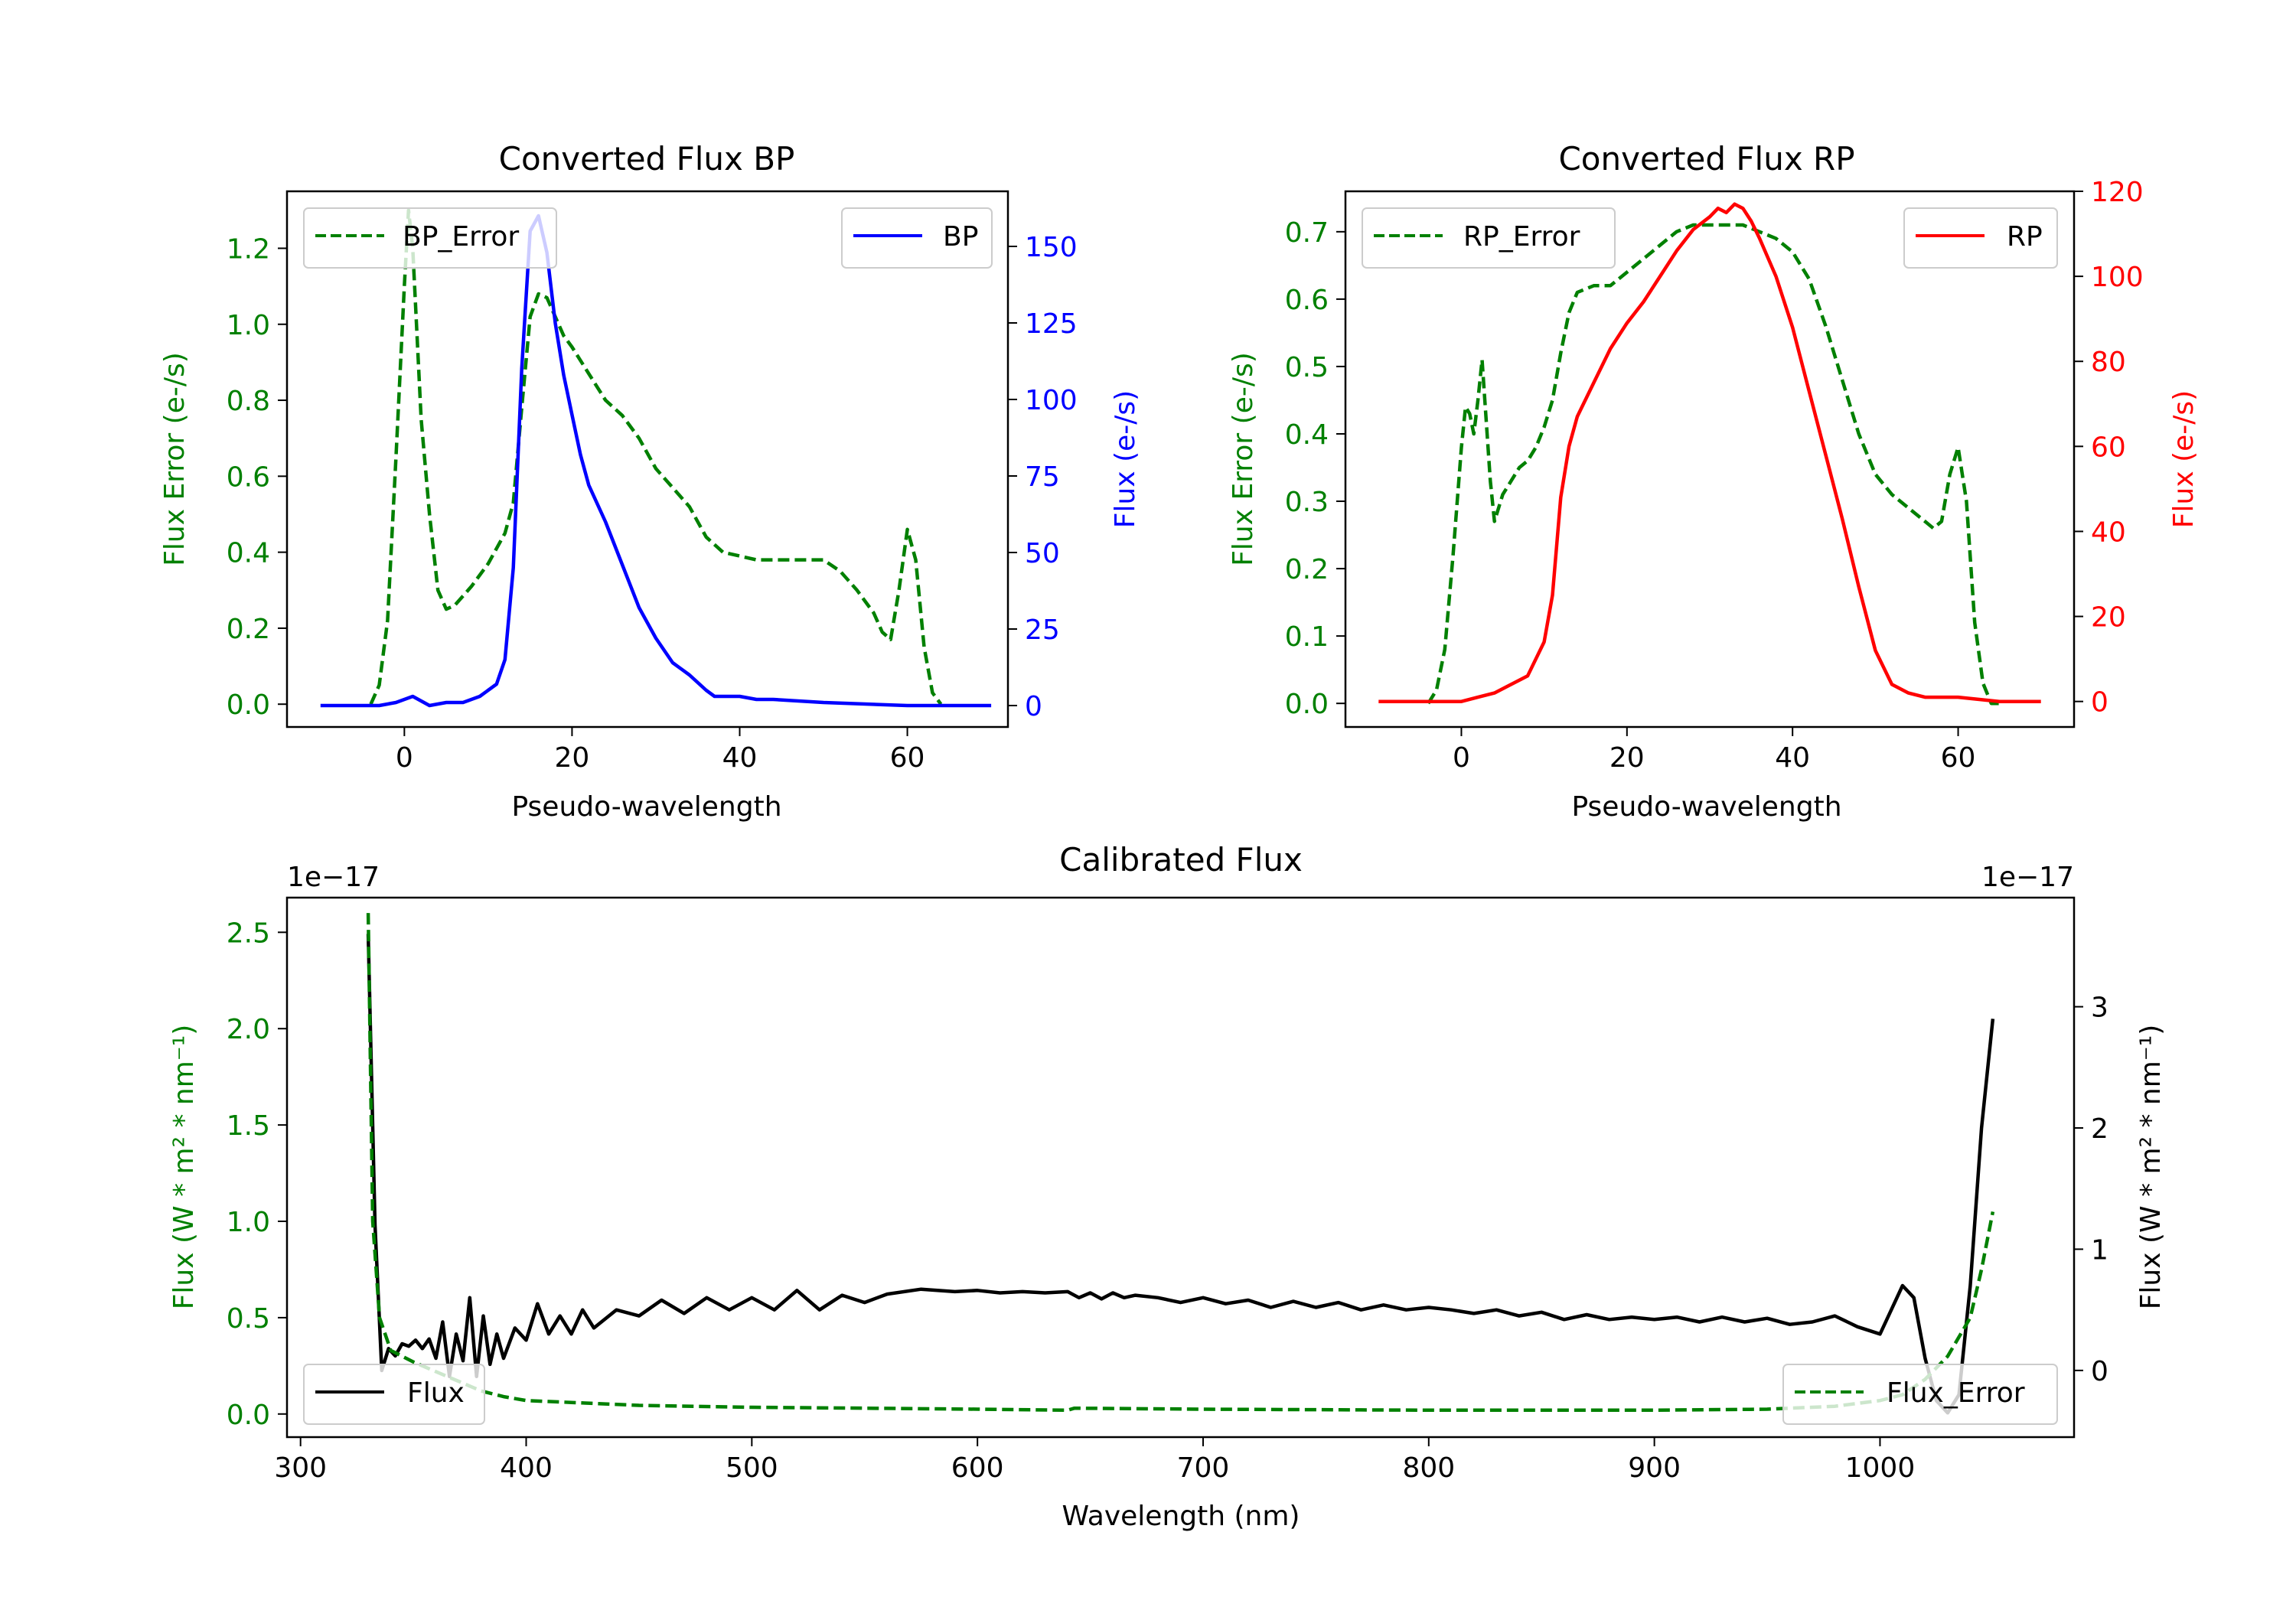 The width and height of the screenshot is (2296, 1607). I want to click on rp-ylabel-left: Flux Error (e-/s), so click(1243, 459).